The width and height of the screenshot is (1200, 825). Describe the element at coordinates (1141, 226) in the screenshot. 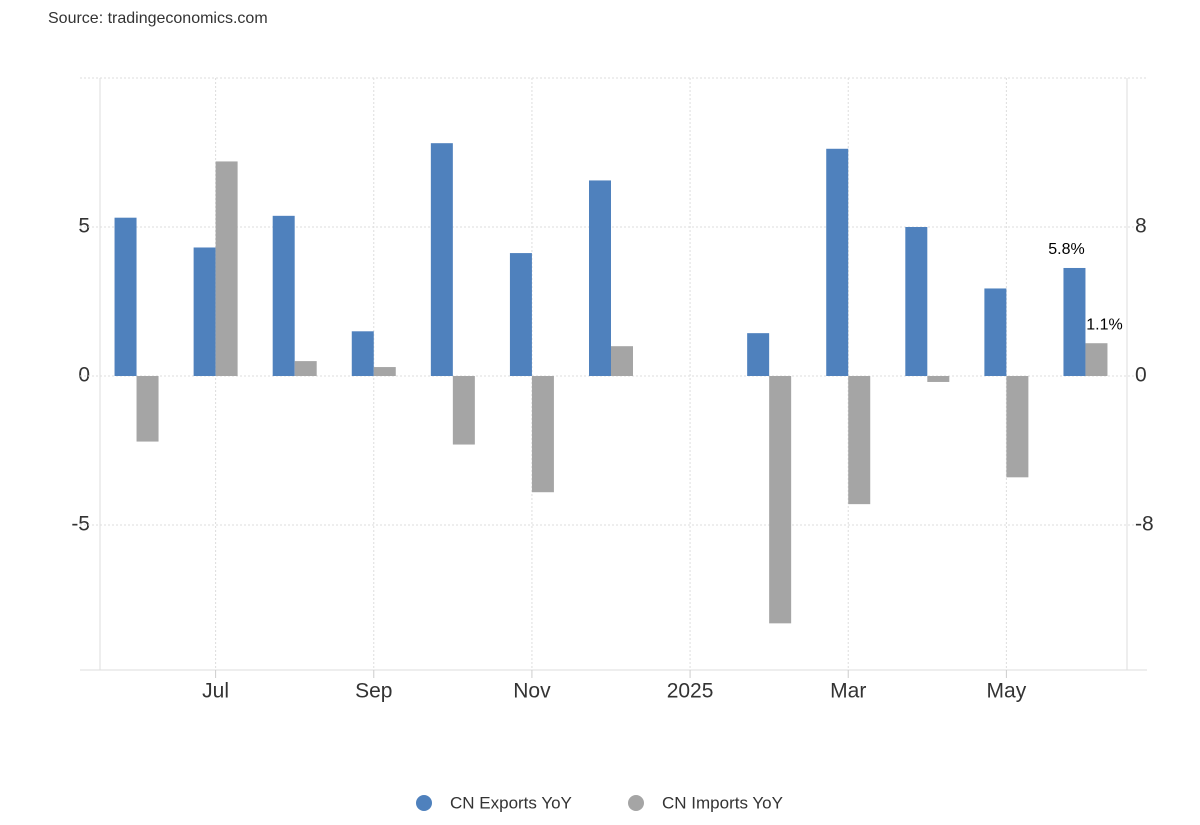

I see `y2-tick-label: 8` at that location.